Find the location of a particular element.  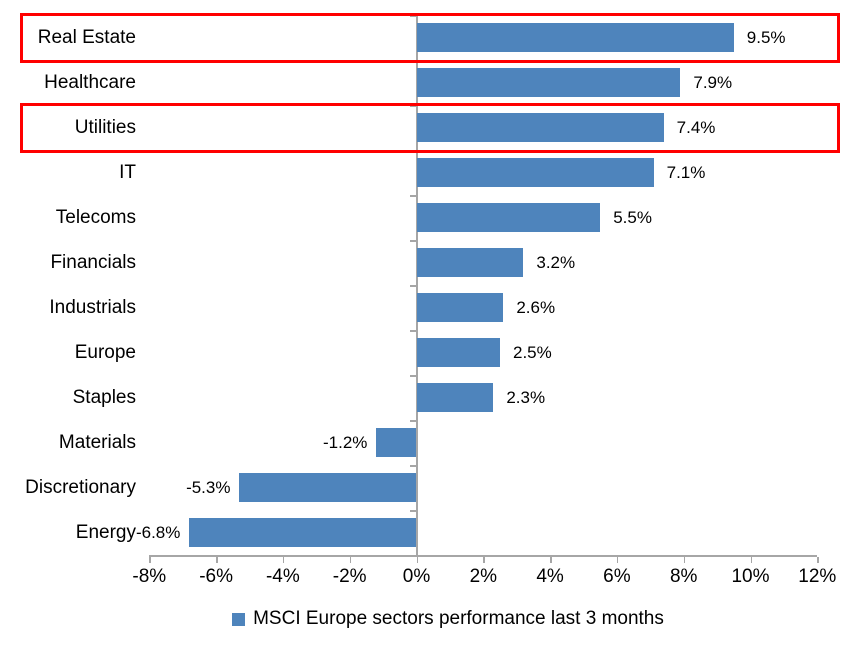

category-label: Real Estate is located at coordinates (86, 37).